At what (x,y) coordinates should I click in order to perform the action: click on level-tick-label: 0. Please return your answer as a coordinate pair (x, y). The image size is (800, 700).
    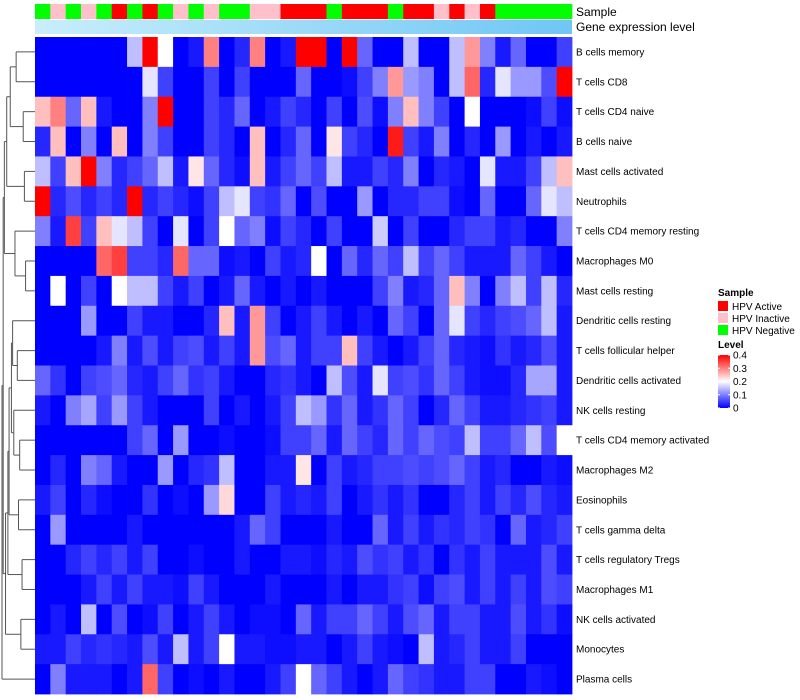
    Looking at the image, I should click on (736, 409).